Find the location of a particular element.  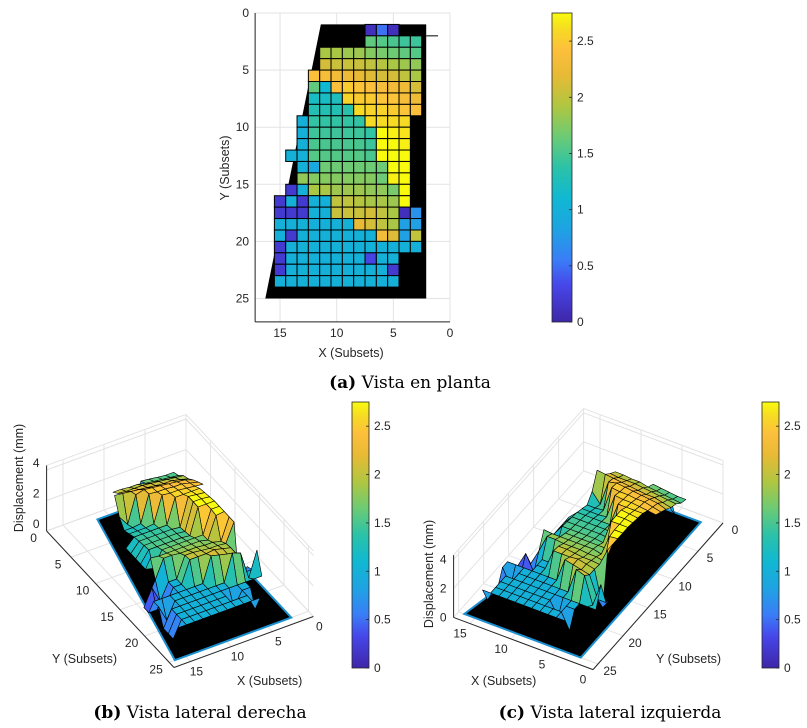

plot-c-ytick-label: 20 is located at coordinates (635, 643).